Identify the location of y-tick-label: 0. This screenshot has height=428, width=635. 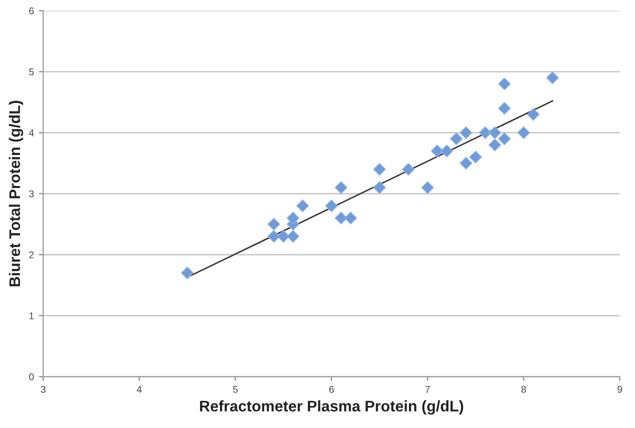
(31, 376).